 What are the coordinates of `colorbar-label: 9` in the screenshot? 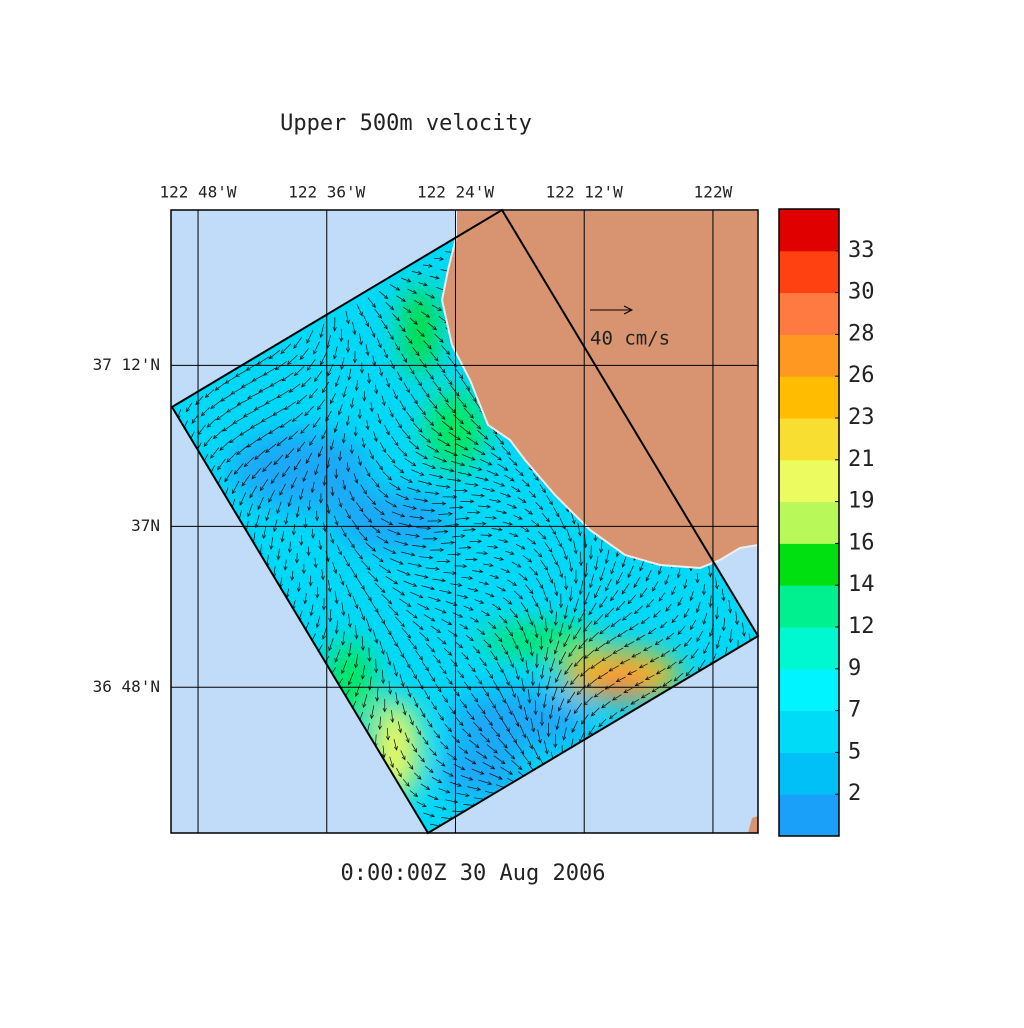 It's located at (854, 668).